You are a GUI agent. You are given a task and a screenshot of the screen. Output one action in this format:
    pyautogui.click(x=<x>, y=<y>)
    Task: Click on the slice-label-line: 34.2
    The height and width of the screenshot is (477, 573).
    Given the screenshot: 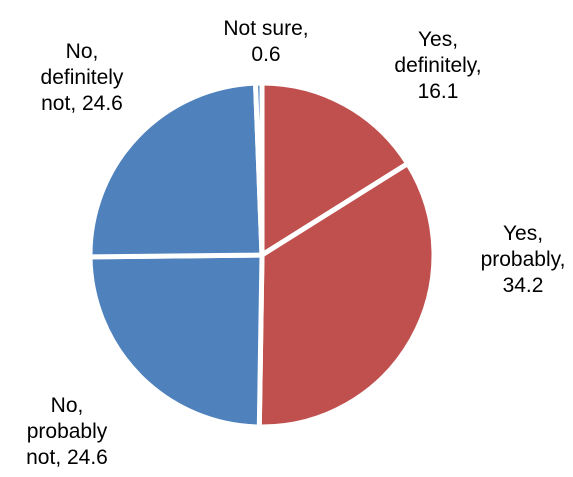 What is the action you would take?
    pyautogui.click(x=523, y=285)
    